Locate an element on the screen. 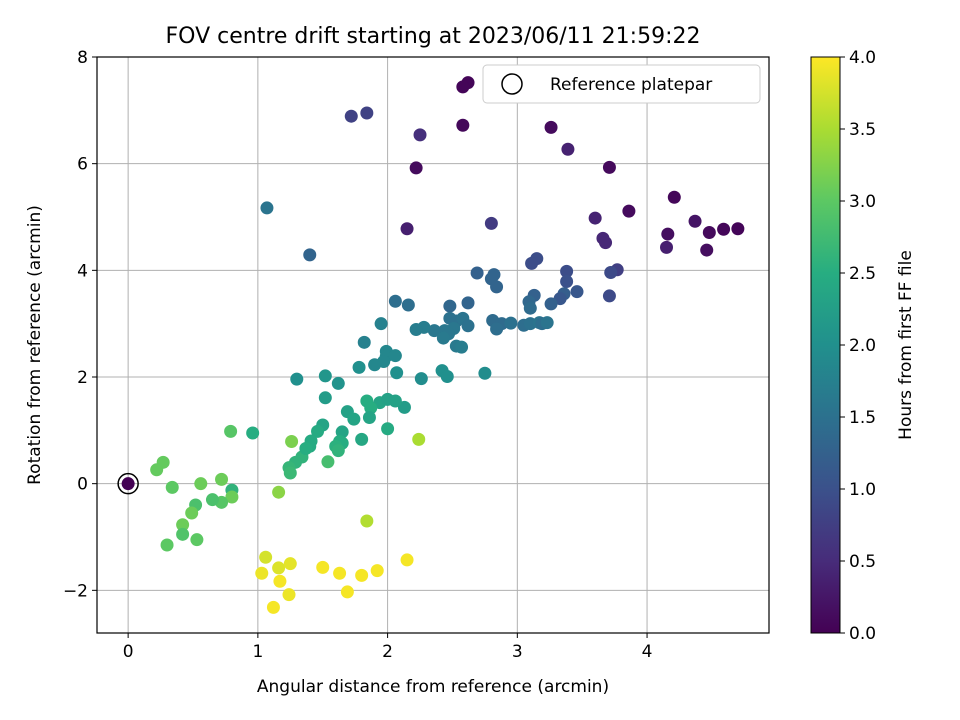  colorbar-tick-label: 4.0 is located at coordinates (862, 58).